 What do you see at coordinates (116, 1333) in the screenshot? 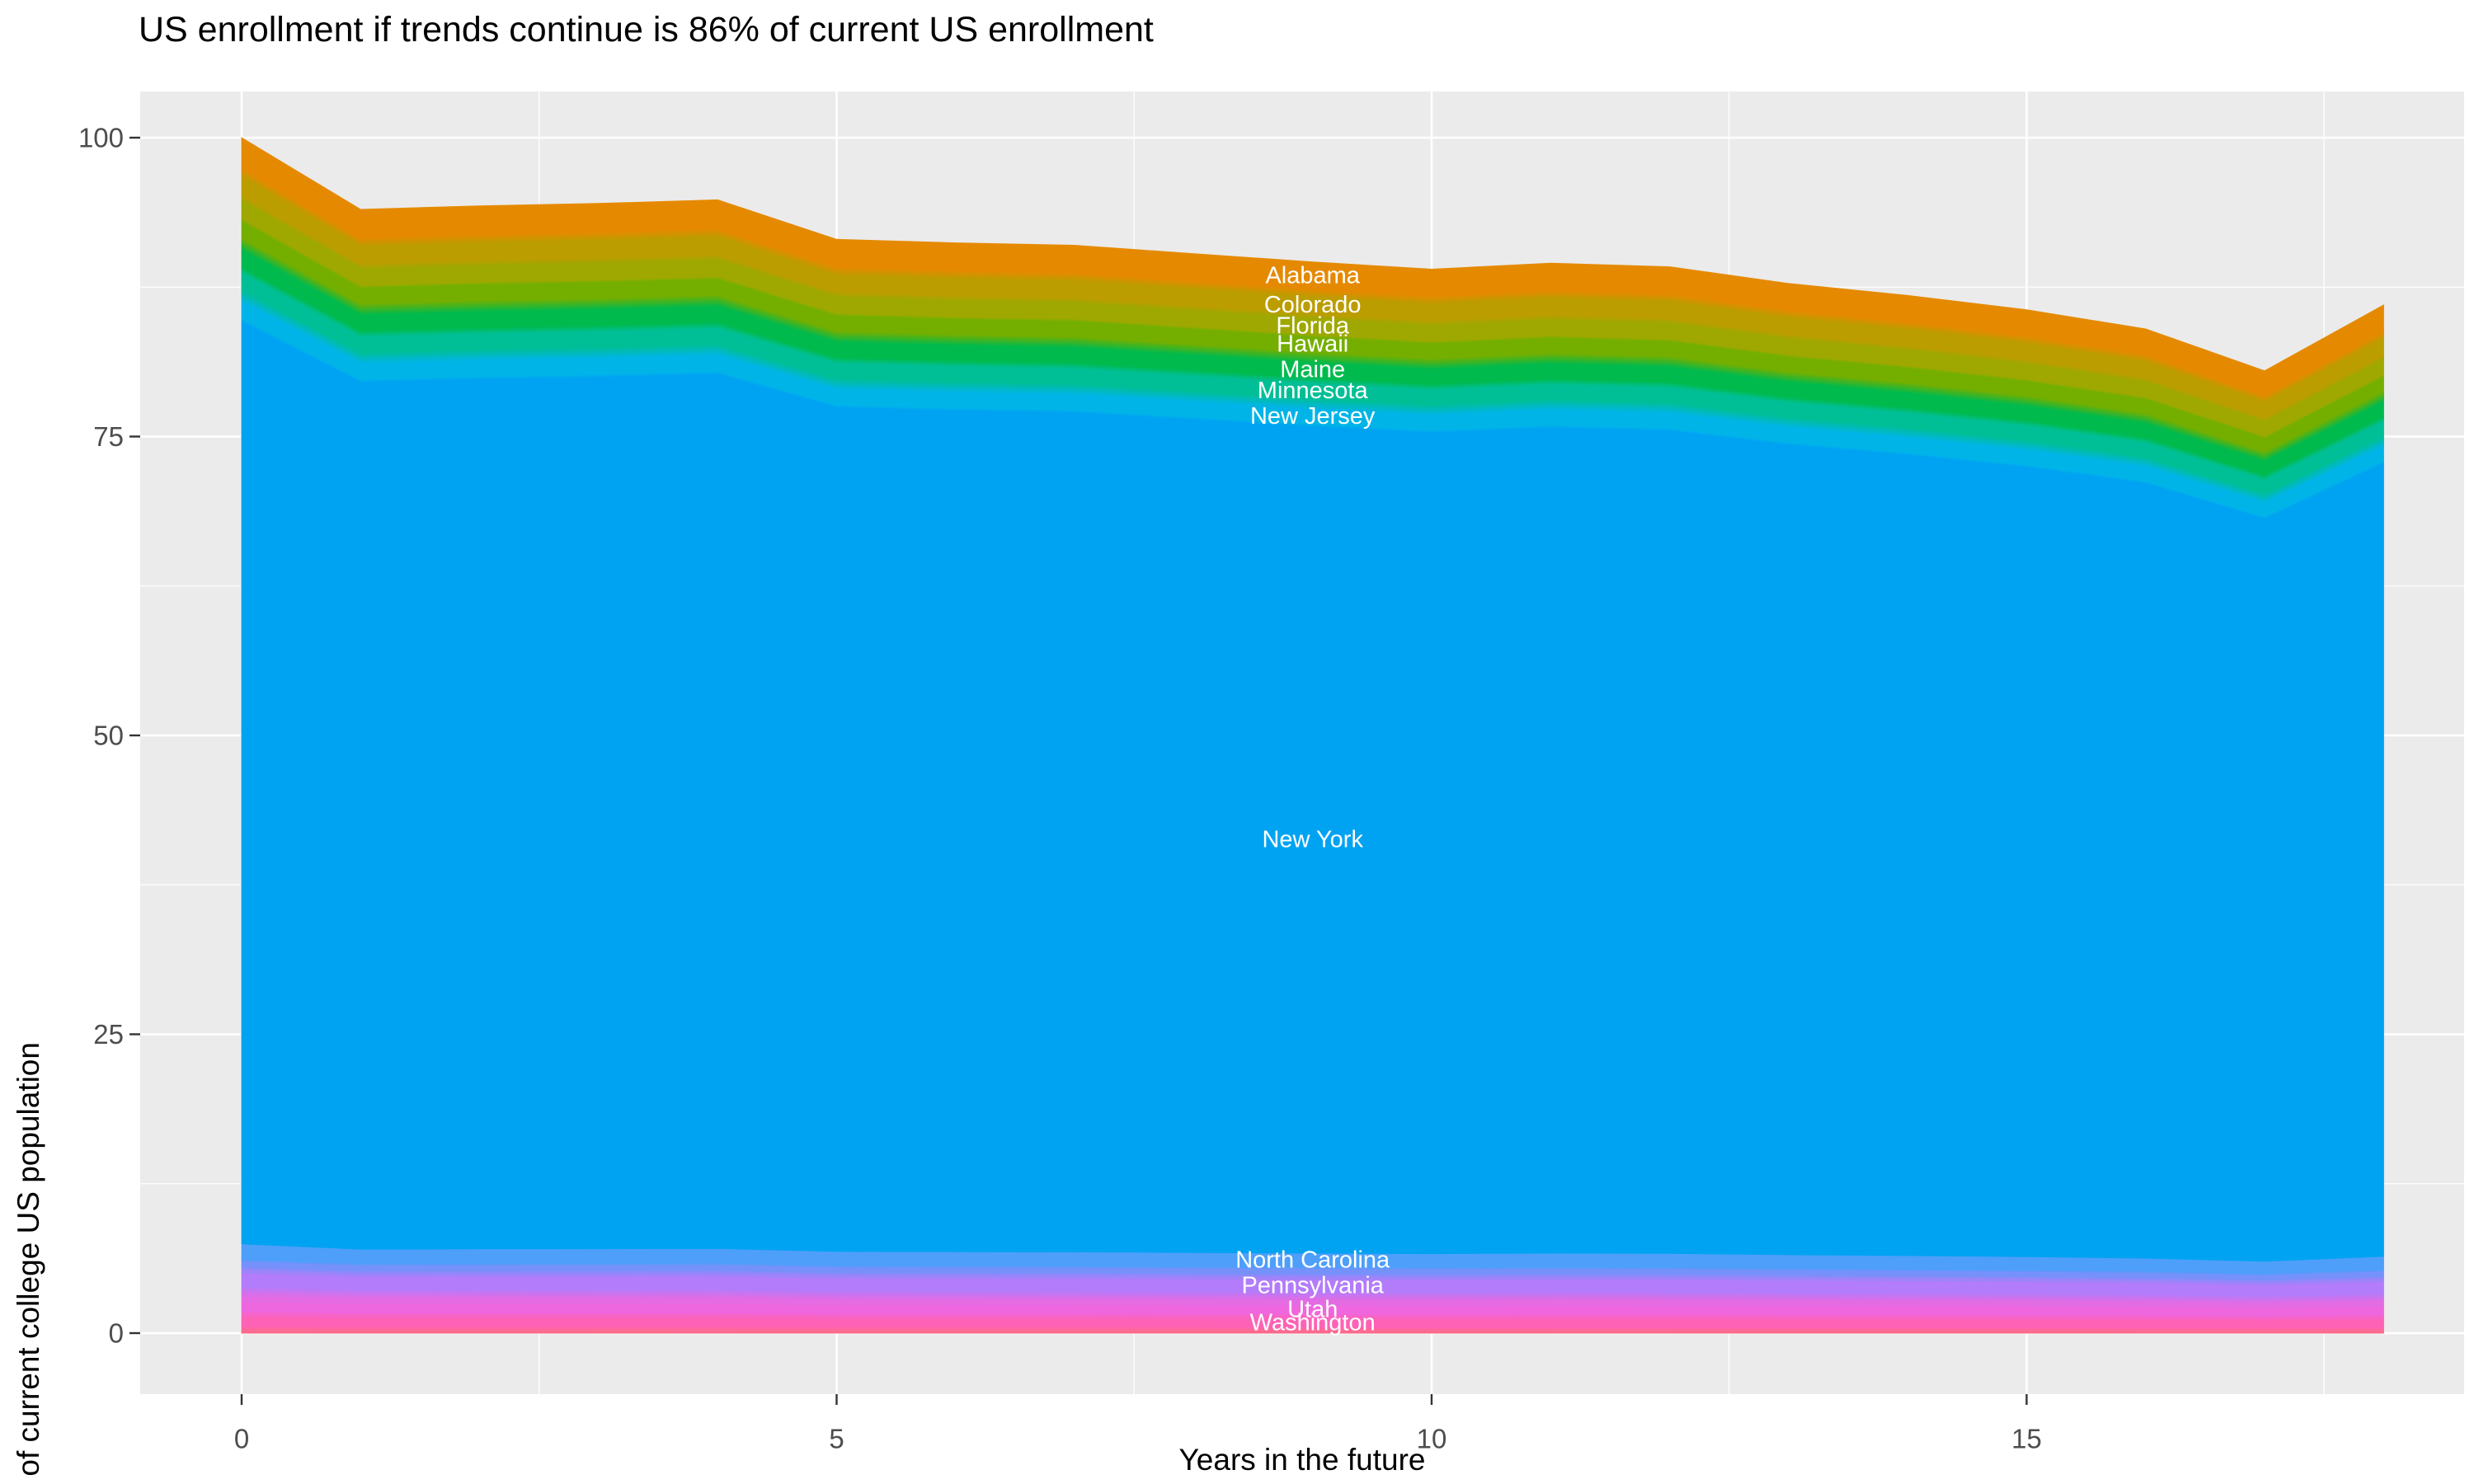
I see `y-tick-label: 0` at bounding box center [116, 1333].